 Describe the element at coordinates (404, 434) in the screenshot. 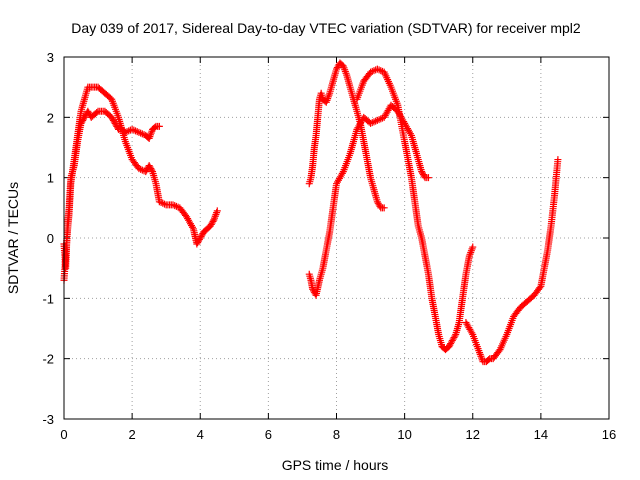

I see `x-tick-label: 10` at that location.